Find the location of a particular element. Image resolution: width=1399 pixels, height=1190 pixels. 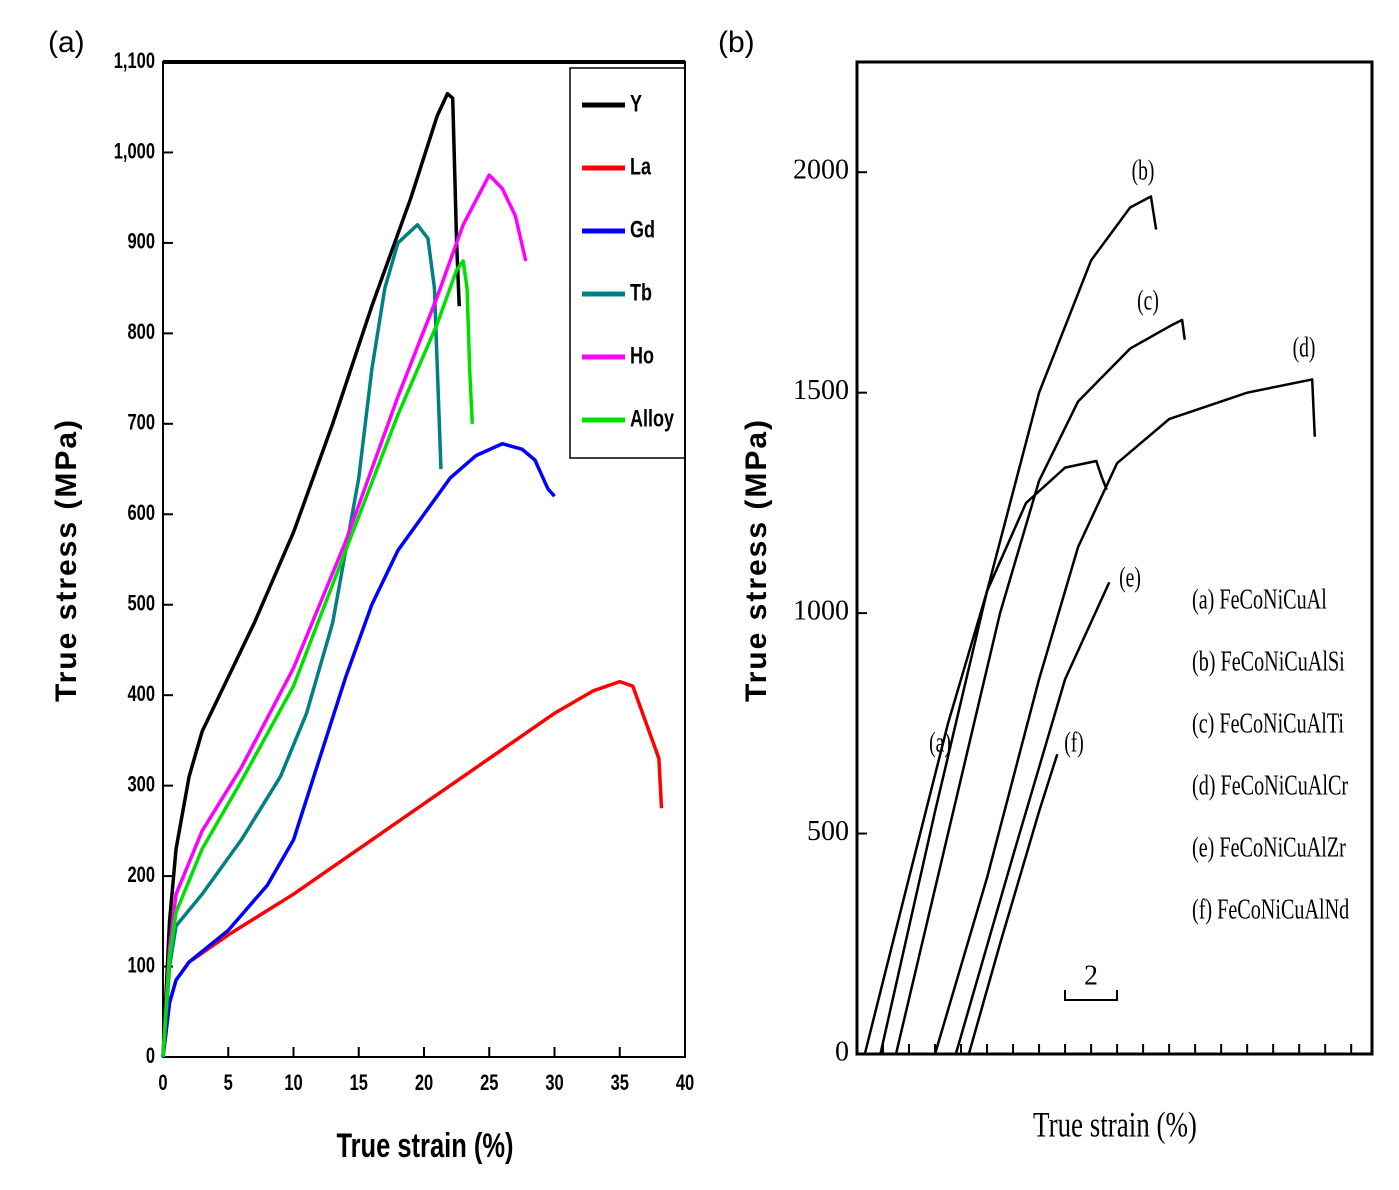

x-tick-label: 35 is located at coordinates (620, 1083).